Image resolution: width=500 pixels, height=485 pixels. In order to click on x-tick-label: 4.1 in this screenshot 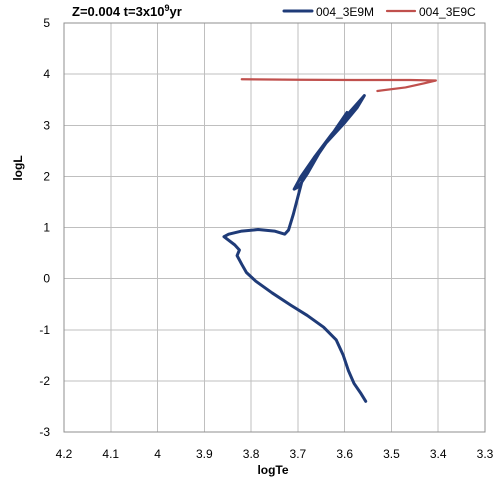, I will do `click(110, 454)`.